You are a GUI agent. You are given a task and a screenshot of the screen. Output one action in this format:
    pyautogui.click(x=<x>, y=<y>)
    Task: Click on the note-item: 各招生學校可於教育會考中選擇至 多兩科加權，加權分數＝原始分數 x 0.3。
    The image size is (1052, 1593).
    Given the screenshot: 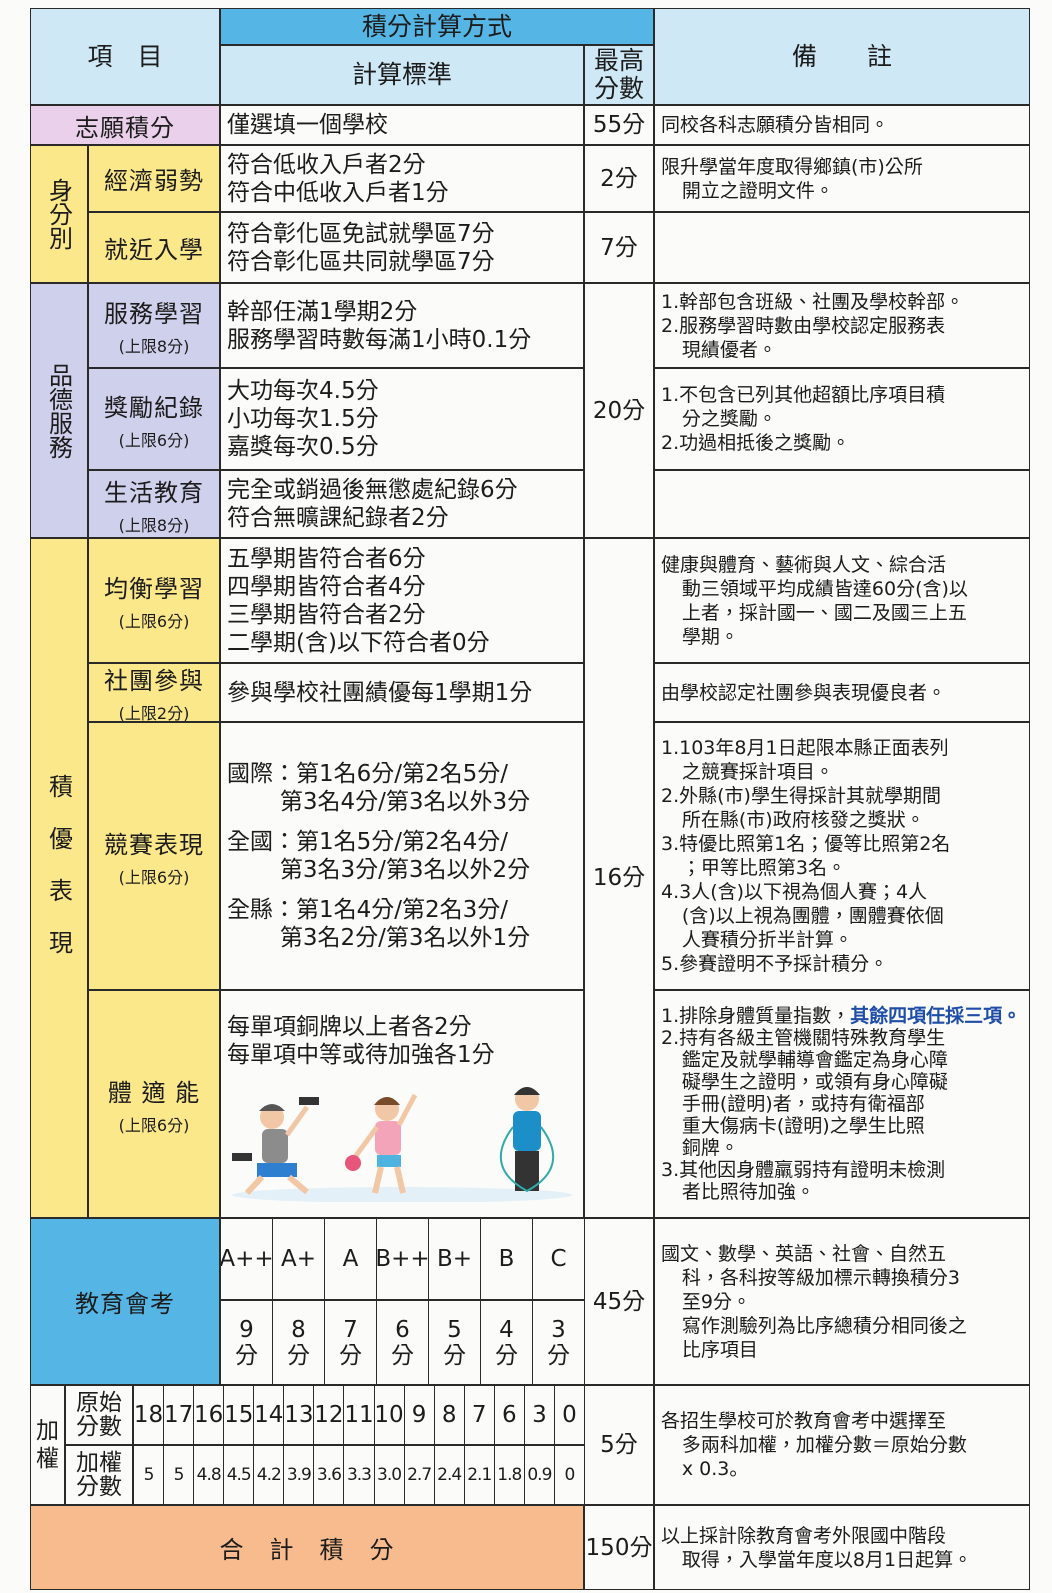 What is the action you would take?
    pyautogui.click(x=814, y=1445)
    